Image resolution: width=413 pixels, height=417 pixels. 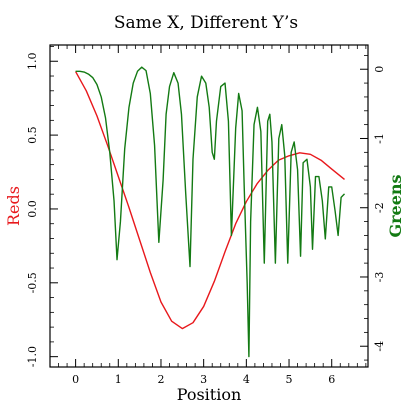 I want to click on right-y-tick-labels: 0 -1 -2 -3 -4, so click(x=379, y=209).